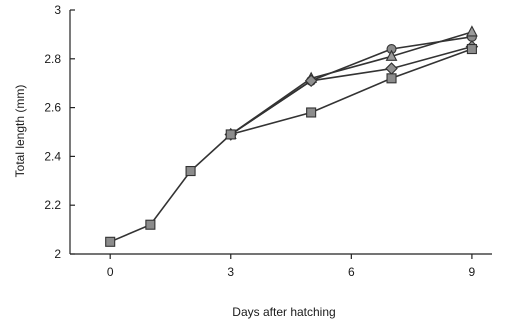  I want to click on x-axis-title: Days after hatching, so click(283, 312).